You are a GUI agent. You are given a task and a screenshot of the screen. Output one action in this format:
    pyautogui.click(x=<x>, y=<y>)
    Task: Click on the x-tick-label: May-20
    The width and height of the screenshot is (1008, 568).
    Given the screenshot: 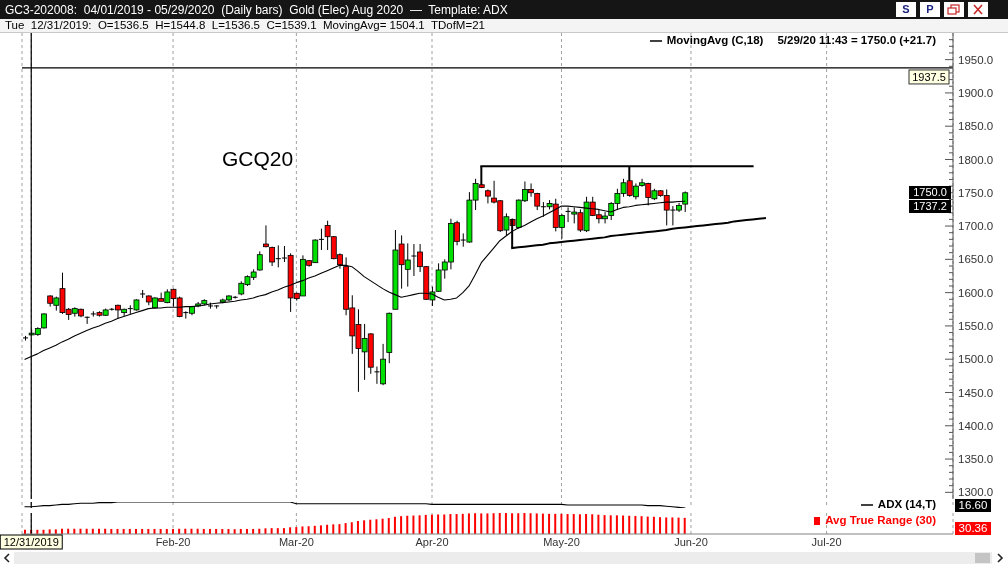 What is the action you would take?
    pyautogui.click(x=561, y=541)
    